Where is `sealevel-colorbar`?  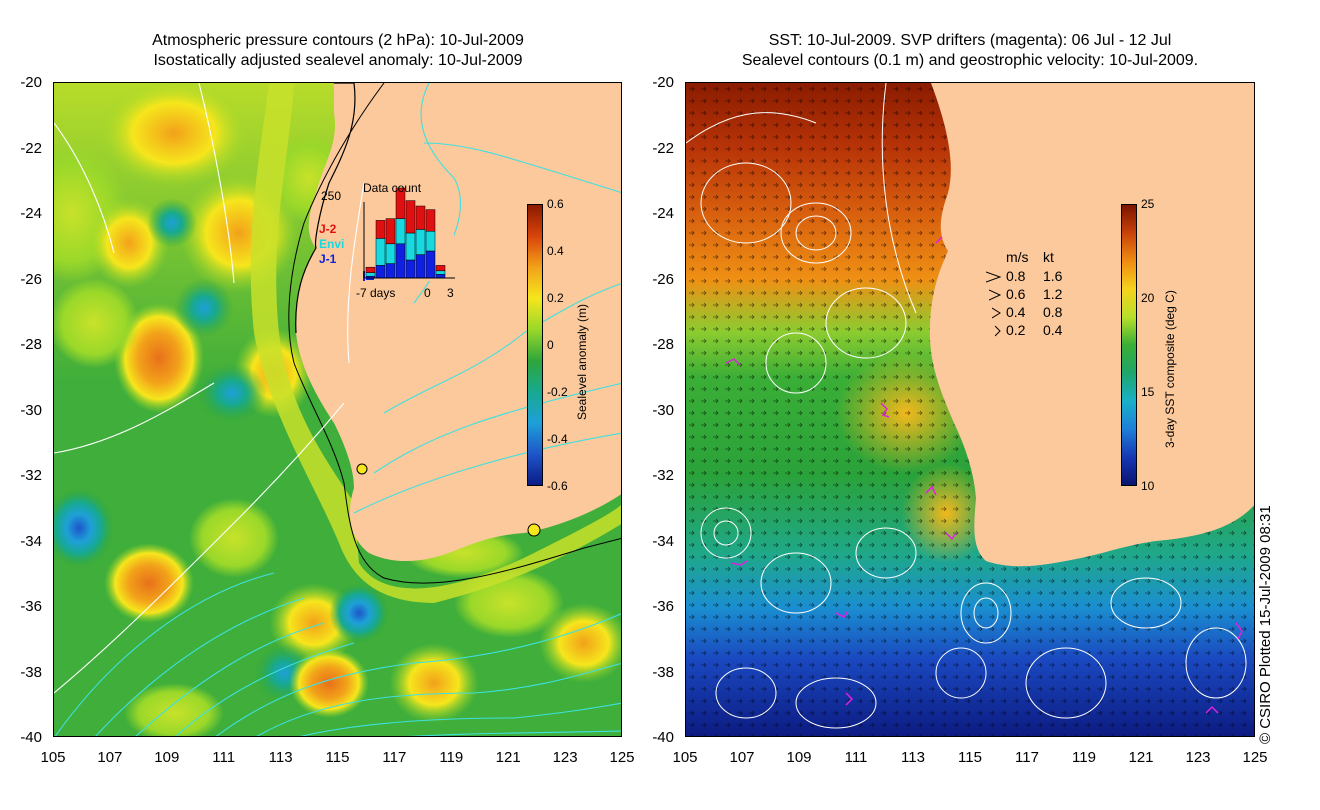 sealevel-colorbar is located at coordinates (535, 345).